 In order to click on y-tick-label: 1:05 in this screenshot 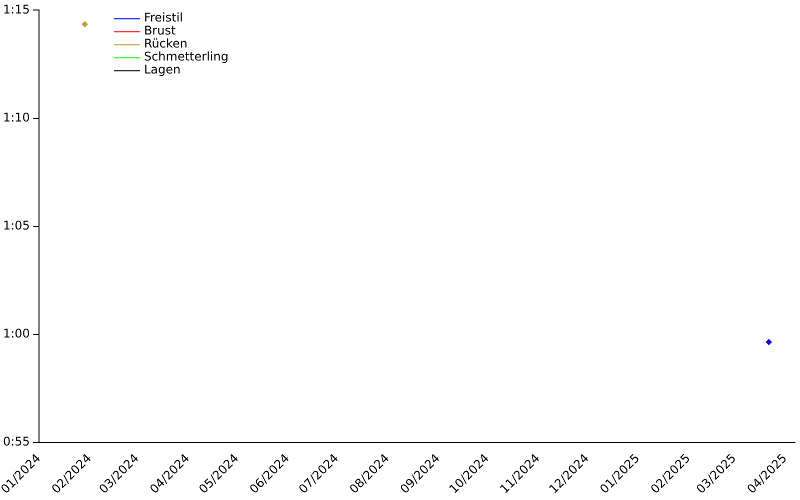, I will do `click(16, 225)`.